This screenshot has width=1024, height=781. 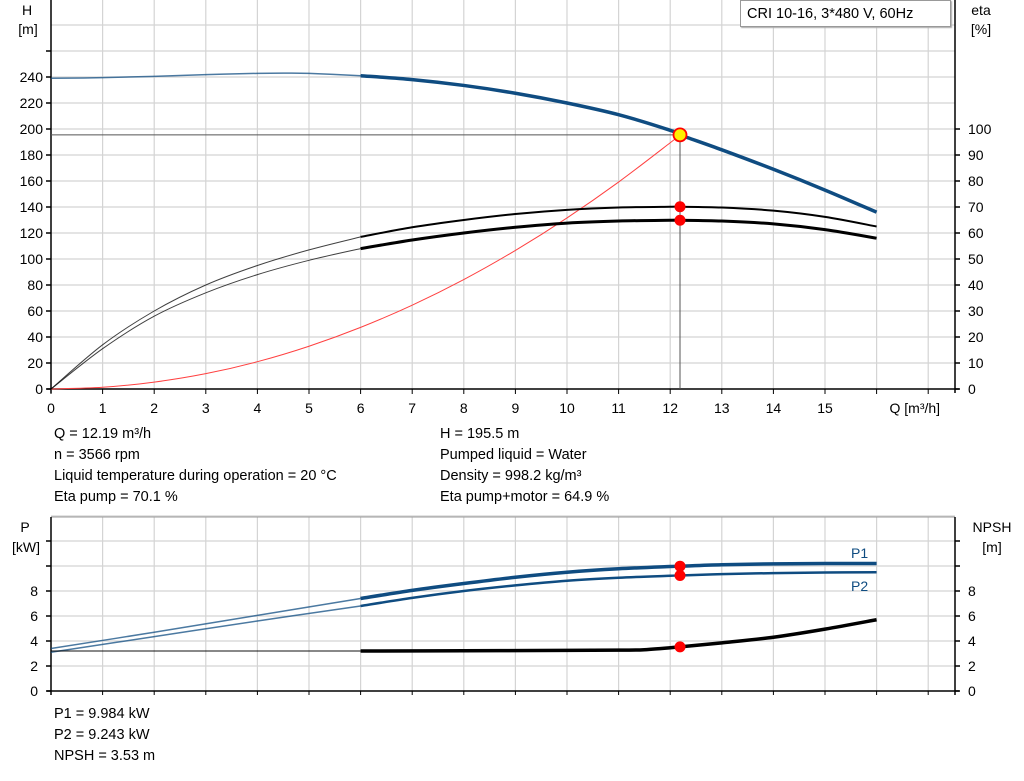 What do you see at coordinates (464, 408) in the screenshot?
I see `x-tick-label: 8` at bounding box center [464, 408].